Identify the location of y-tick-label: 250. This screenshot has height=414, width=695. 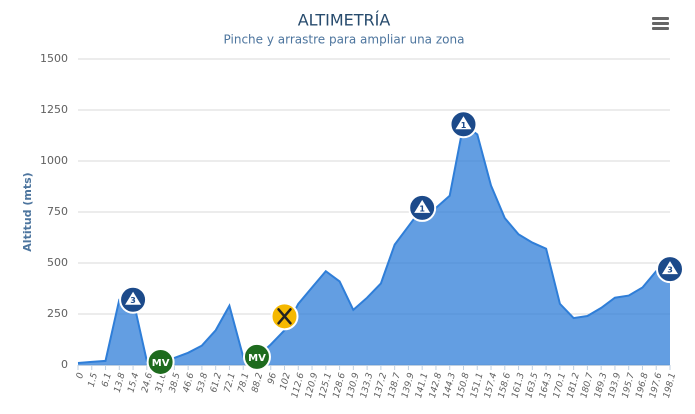
(57, 313).